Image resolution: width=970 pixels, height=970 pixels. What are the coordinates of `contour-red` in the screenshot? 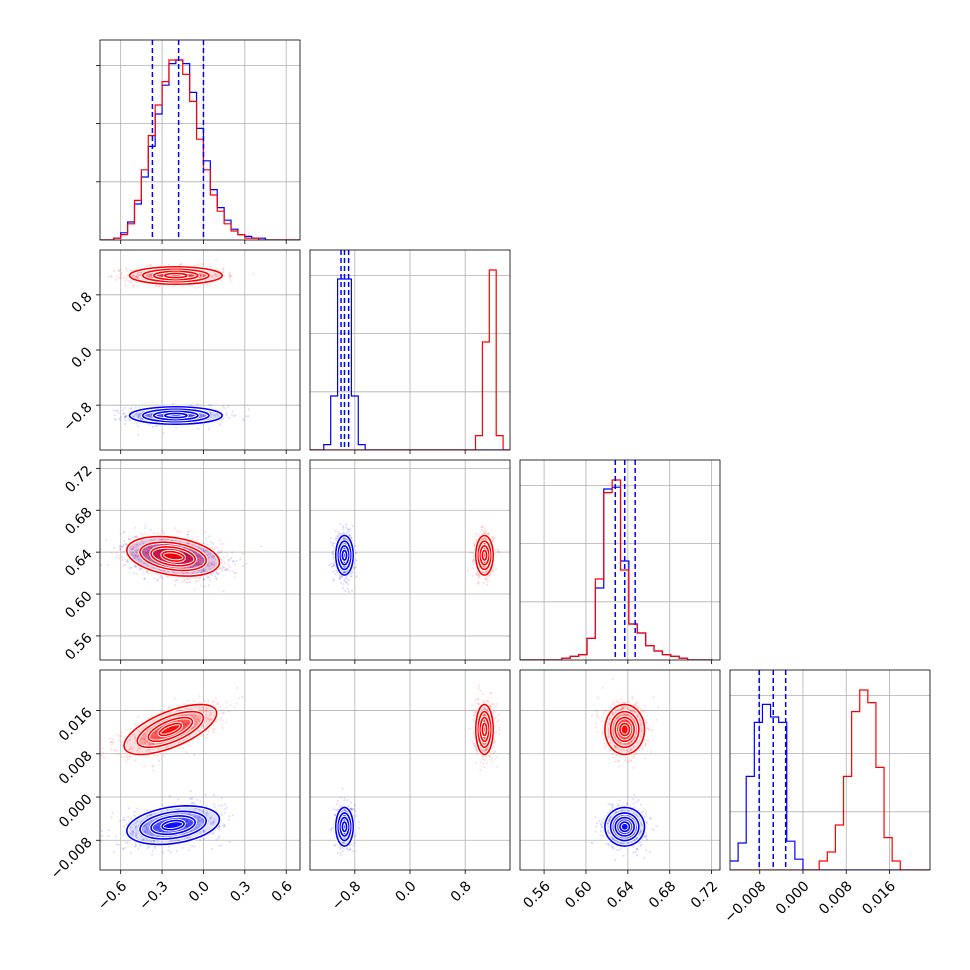 It's located at (173, 556).